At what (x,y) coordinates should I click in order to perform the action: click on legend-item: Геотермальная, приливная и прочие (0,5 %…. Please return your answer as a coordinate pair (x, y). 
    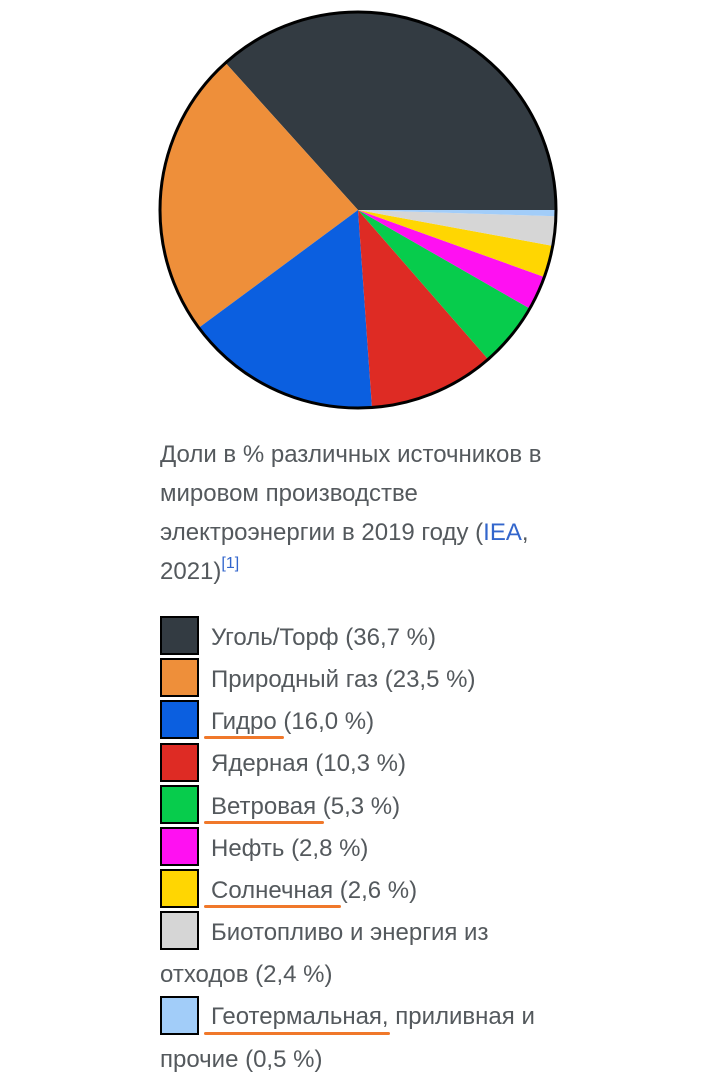
    Looking at the image, I should click on (370, 1037).